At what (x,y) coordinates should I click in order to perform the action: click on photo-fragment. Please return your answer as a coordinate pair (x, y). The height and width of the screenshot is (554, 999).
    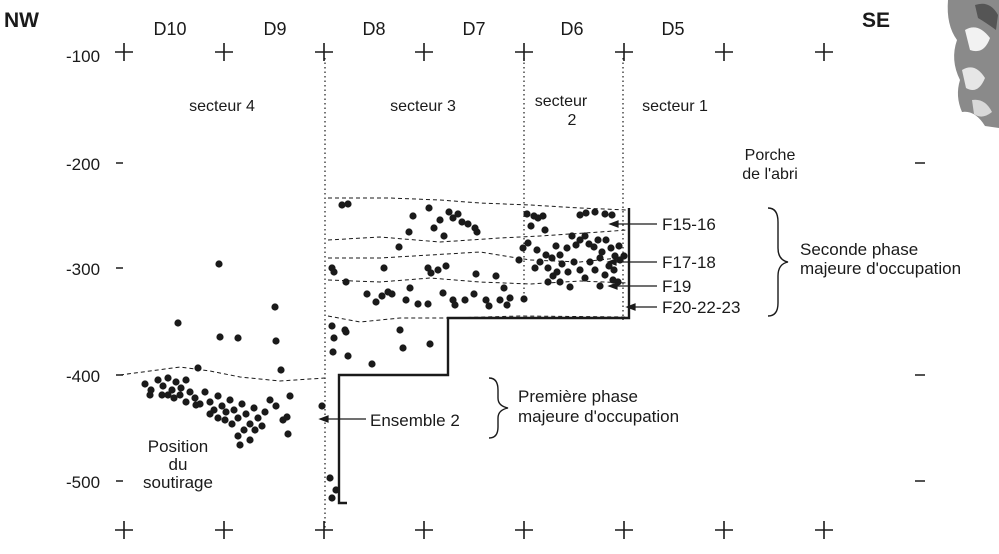
    Looking at the image, I should click on (970, 64).